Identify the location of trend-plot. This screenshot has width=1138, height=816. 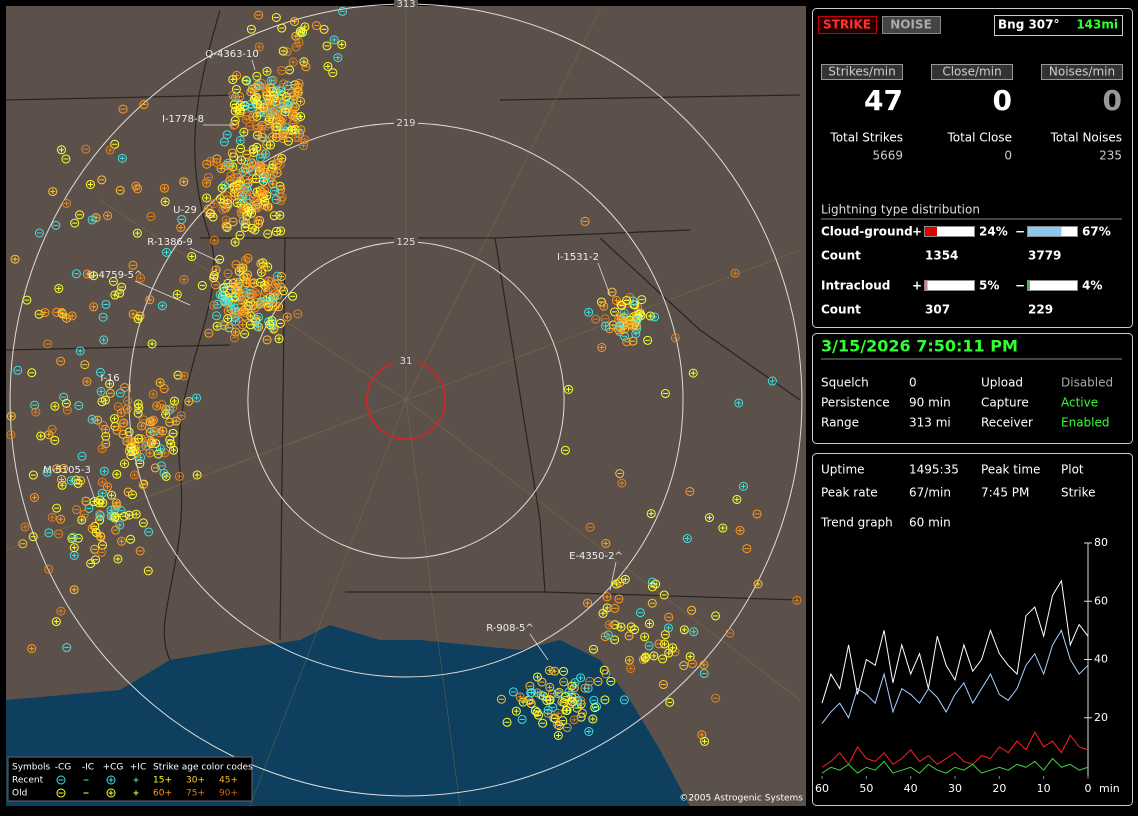
(953, 658).